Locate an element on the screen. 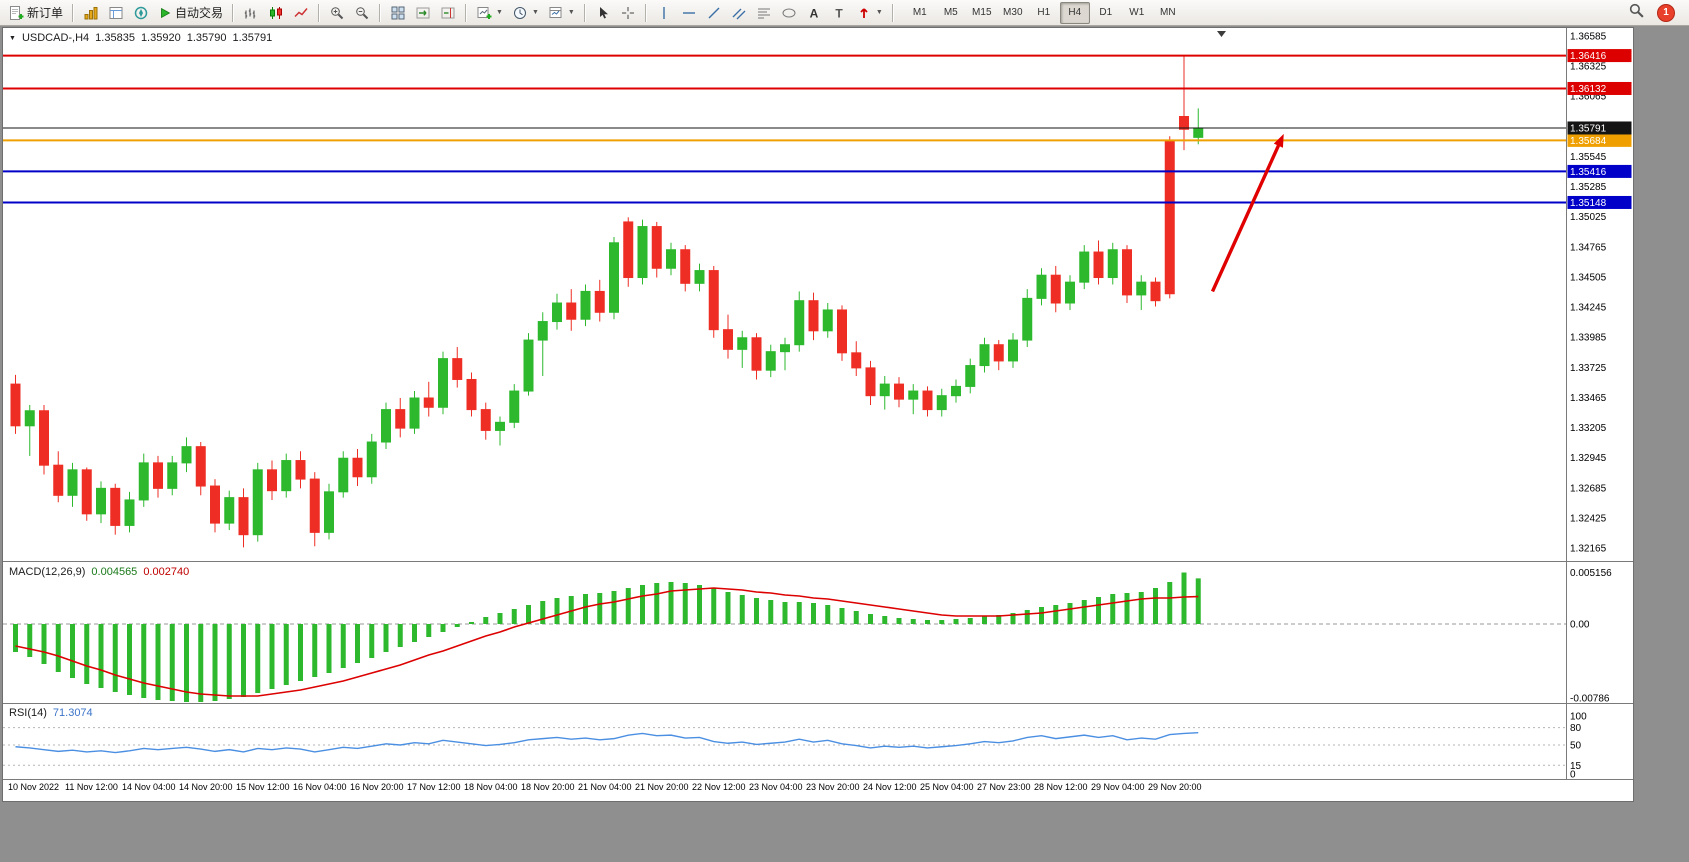 The width and height of the screenshot is (1689, 862). timeframe-button-h1: H1 is located at coordinates (1044, 12).